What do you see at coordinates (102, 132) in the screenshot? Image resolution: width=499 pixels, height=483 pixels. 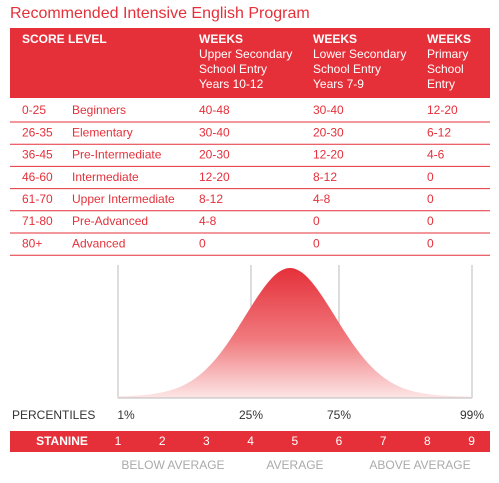 I see `table-cell: Elementary` at bounding box center [102, 132].